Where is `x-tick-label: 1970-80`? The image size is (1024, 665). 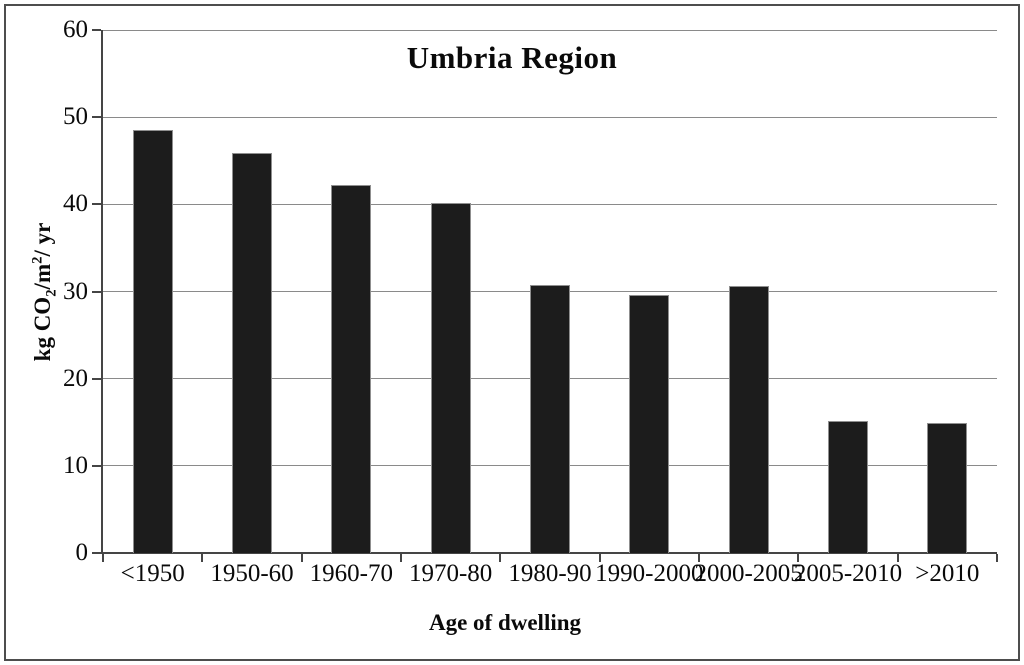 x-tick-label: 1970-80 is located at coordinates (450, 573).